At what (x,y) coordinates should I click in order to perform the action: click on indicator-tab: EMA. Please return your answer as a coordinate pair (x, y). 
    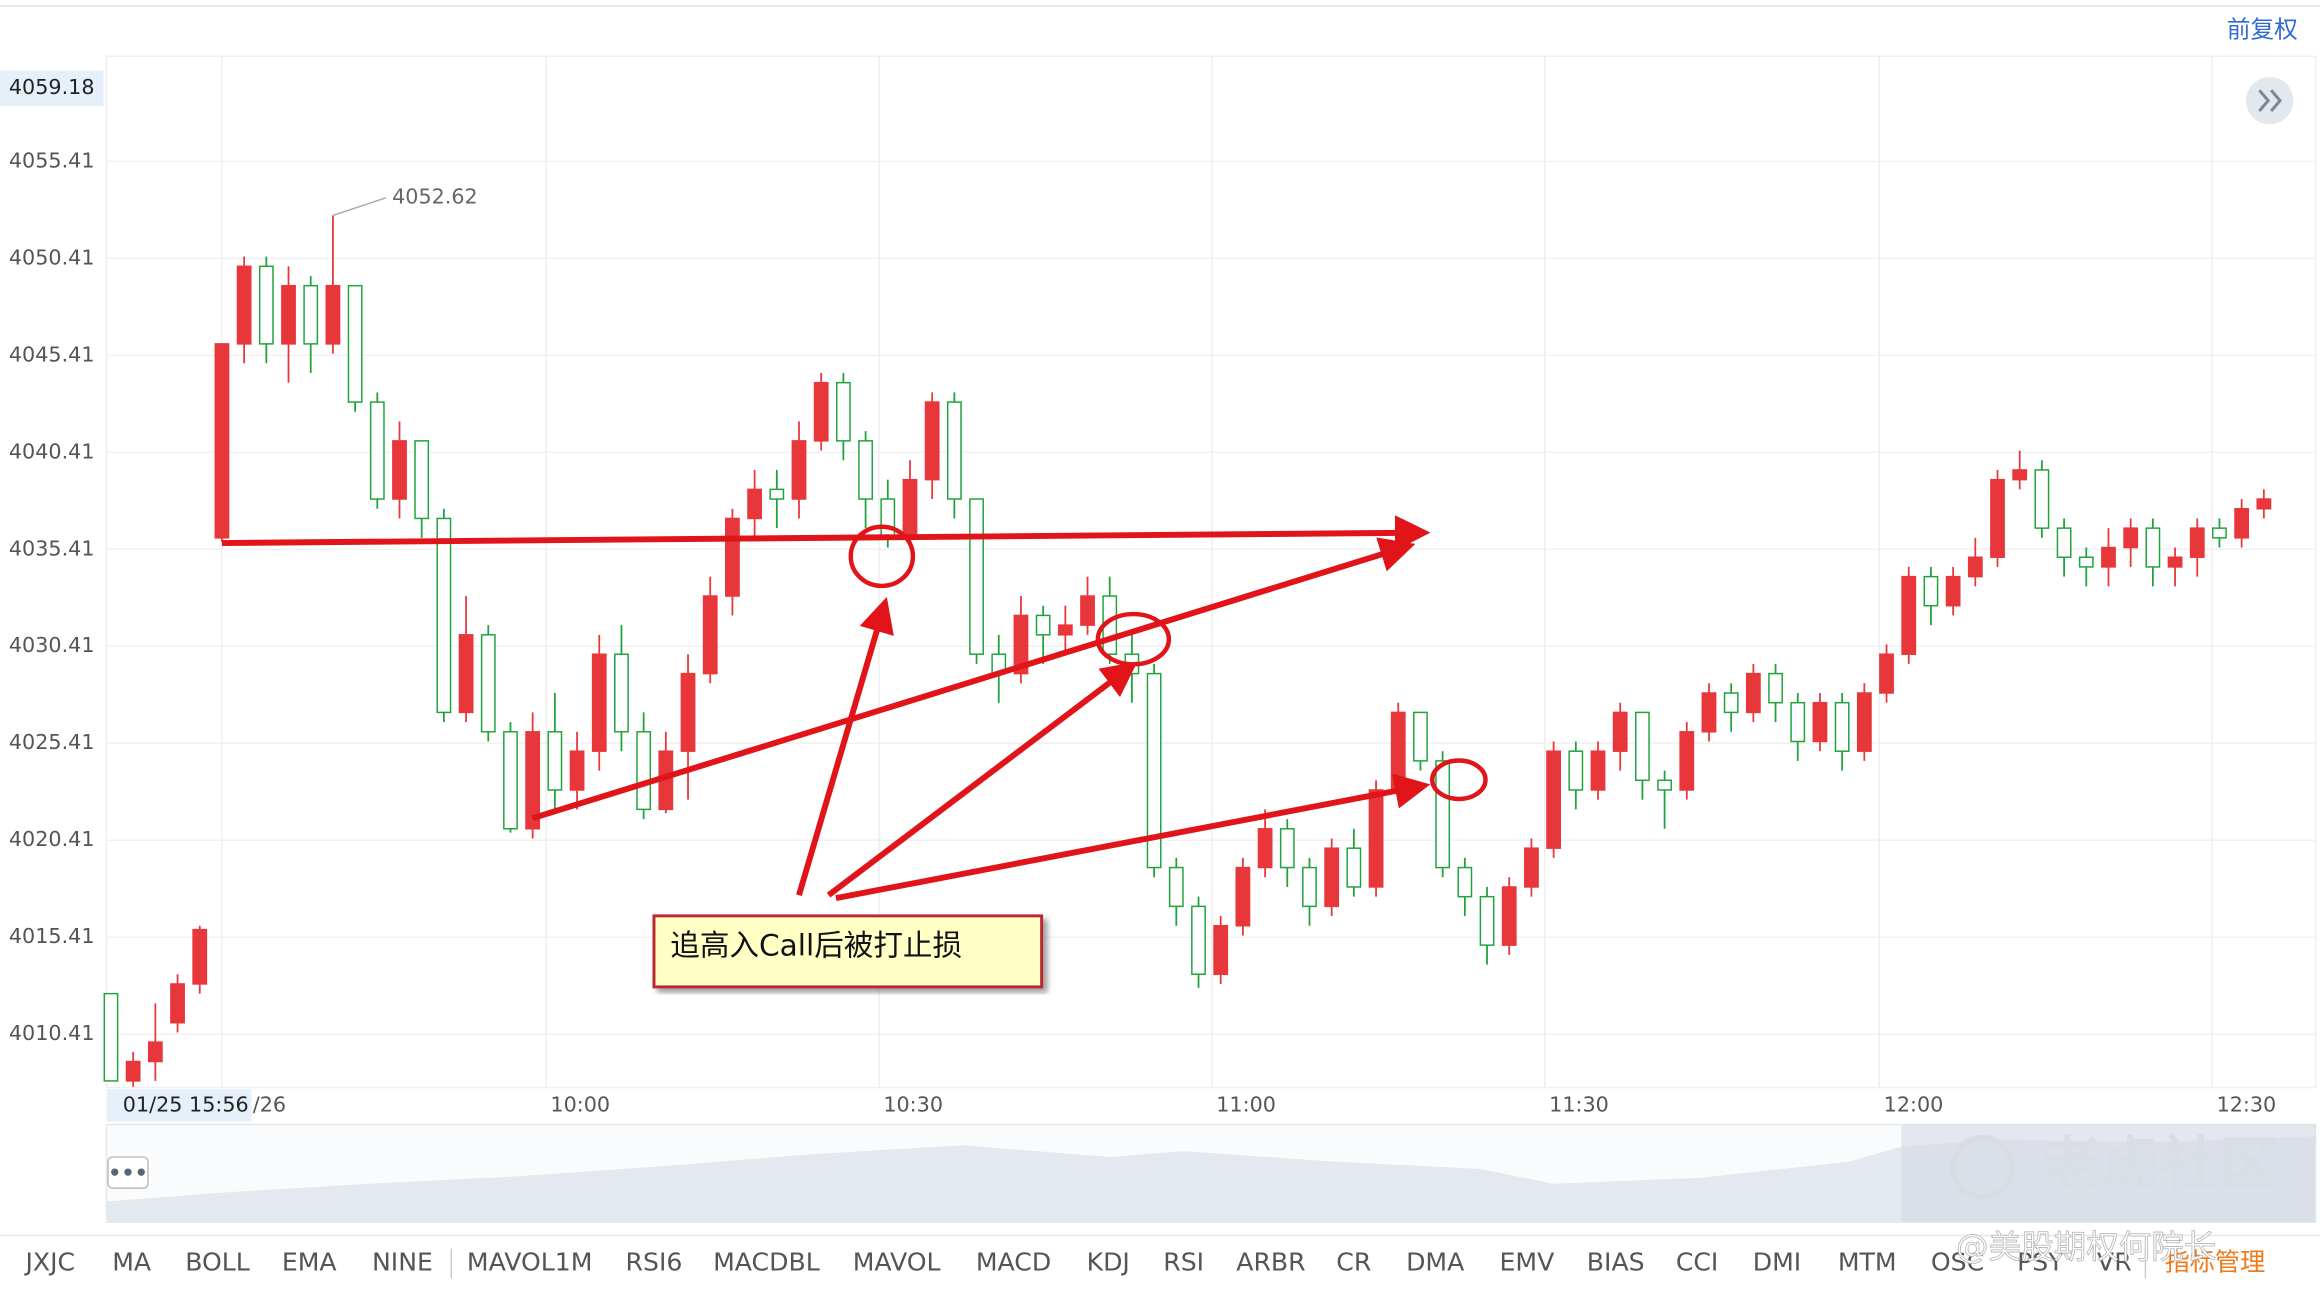
    Looking at the image, I should click on (309, 1262).